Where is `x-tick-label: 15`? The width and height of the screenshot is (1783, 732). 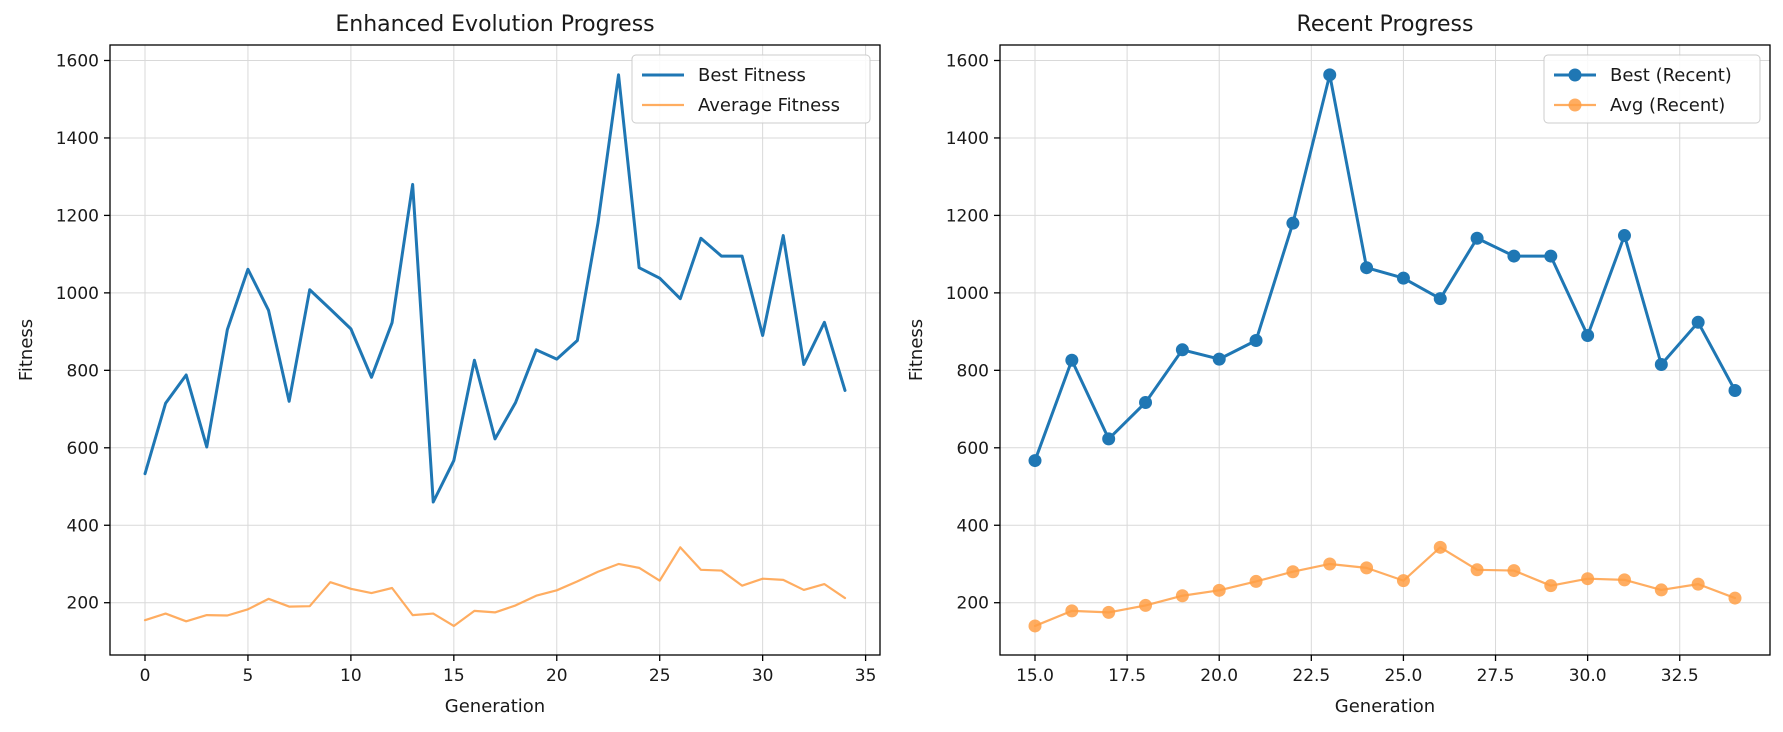 x-tick-label: 15 is located at coordinates (454, 676).